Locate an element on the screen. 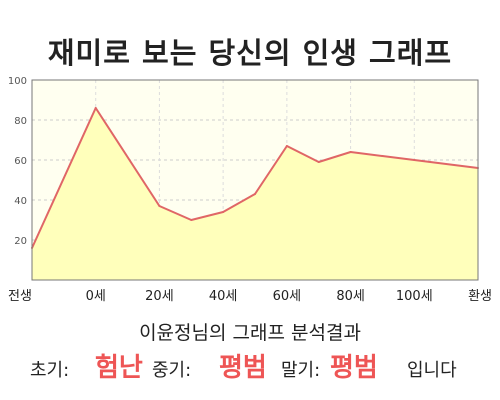 The width and height of the screenshot is (500, 400). mid-value: 평범 is located at coordinates (243, 368).